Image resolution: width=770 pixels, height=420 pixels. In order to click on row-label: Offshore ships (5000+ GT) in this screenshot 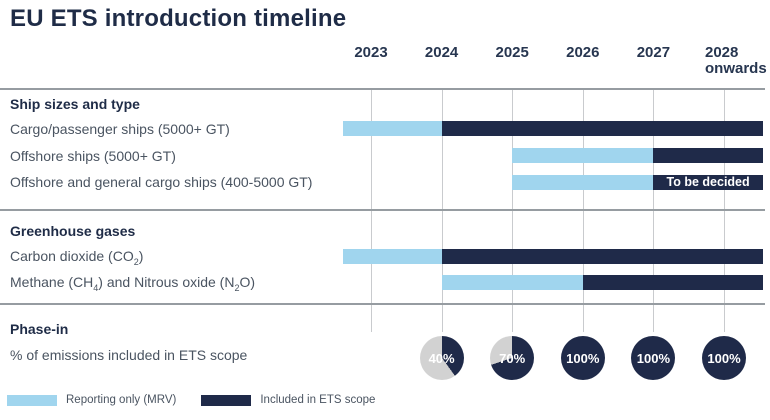, I will do `click(93, 156)`.